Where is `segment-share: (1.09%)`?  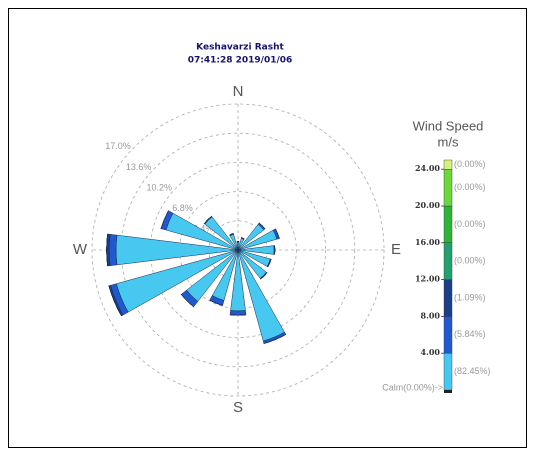 segment-share: (1.09%) is located at coordinates (470, 297).